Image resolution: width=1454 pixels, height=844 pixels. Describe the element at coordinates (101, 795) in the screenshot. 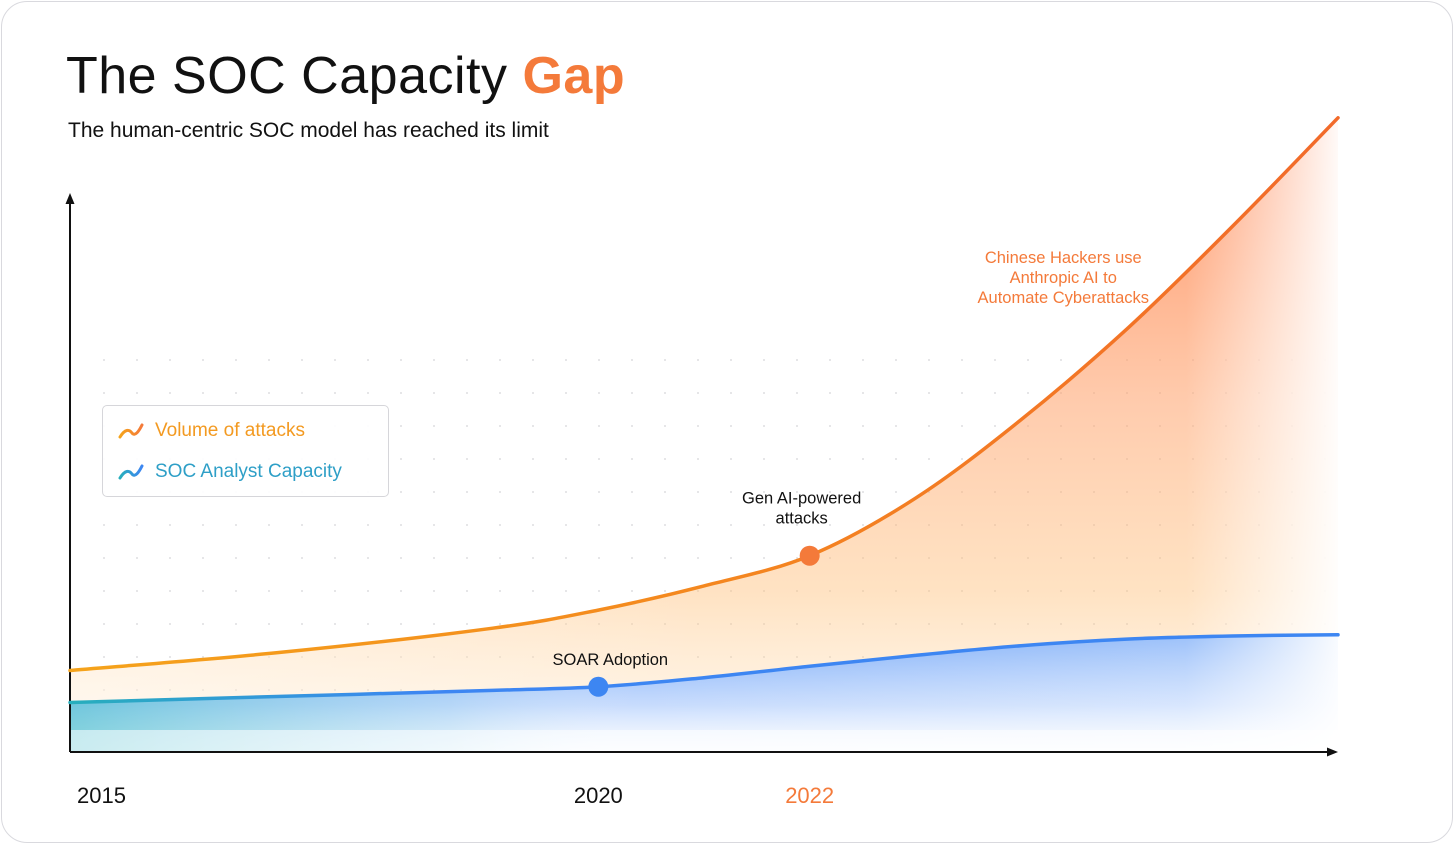

I see `x-tick-label-2015: 2015` at that location.